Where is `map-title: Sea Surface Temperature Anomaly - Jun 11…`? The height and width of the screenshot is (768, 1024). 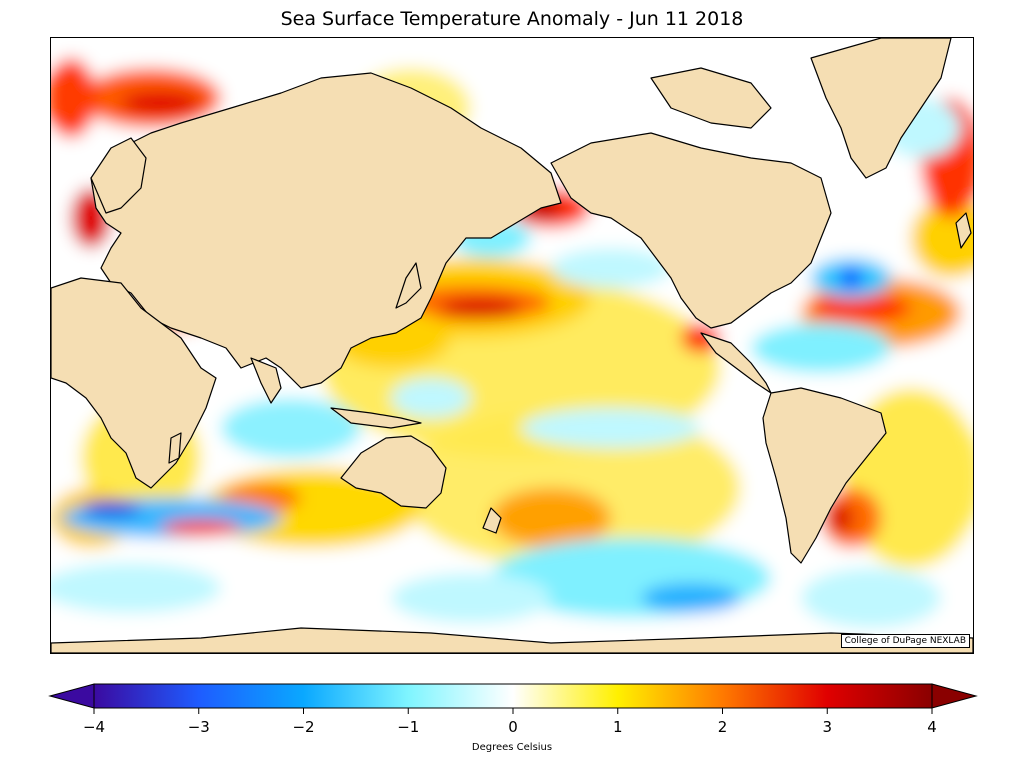 map-title: Sea Surface Temperature Anomaly - Jun 11… is located at coordinates (512, 19).